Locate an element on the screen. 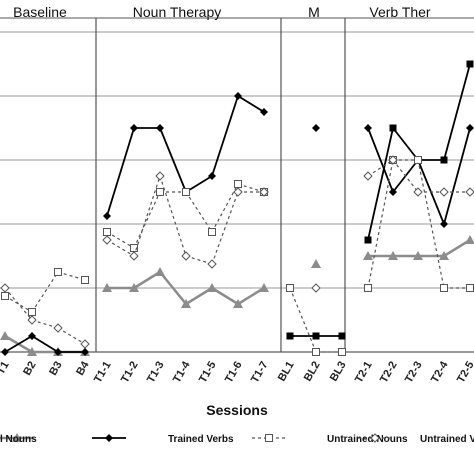 The image size is (474, 474). x-tick-label: T1-5 is located at coordinates (208, 373).